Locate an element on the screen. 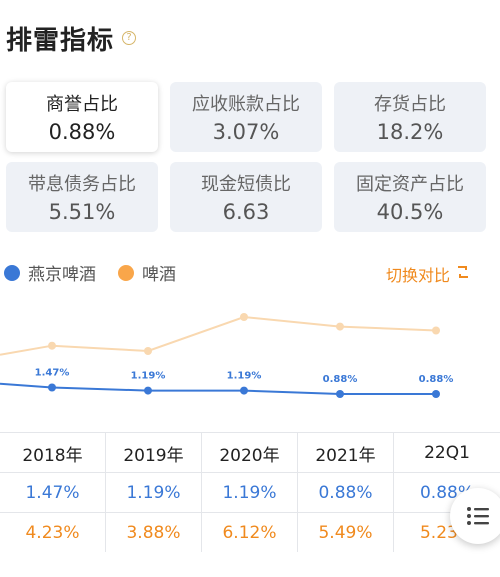  metric-value: 18.2% is located at coordinates (410, 132).